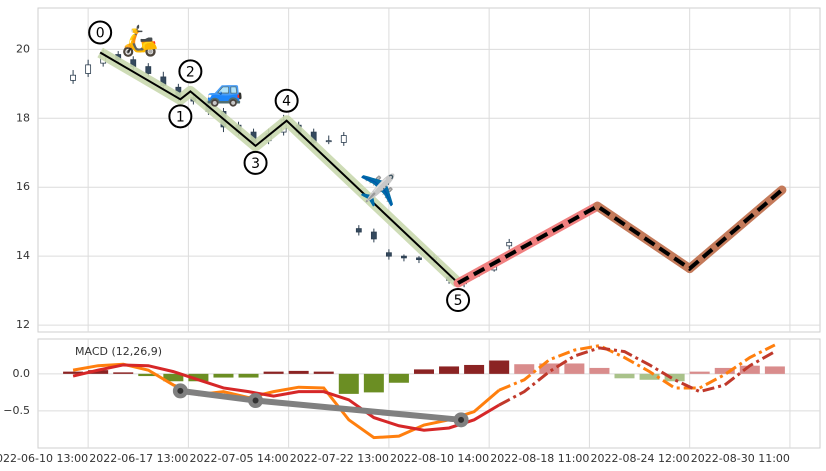 The image size is (826, 471). What do you see at coordinates (138, 458) in the screenshot?
I see `x-tick-label: 2022-06-17 13:00` at bounding box center [138, 458].